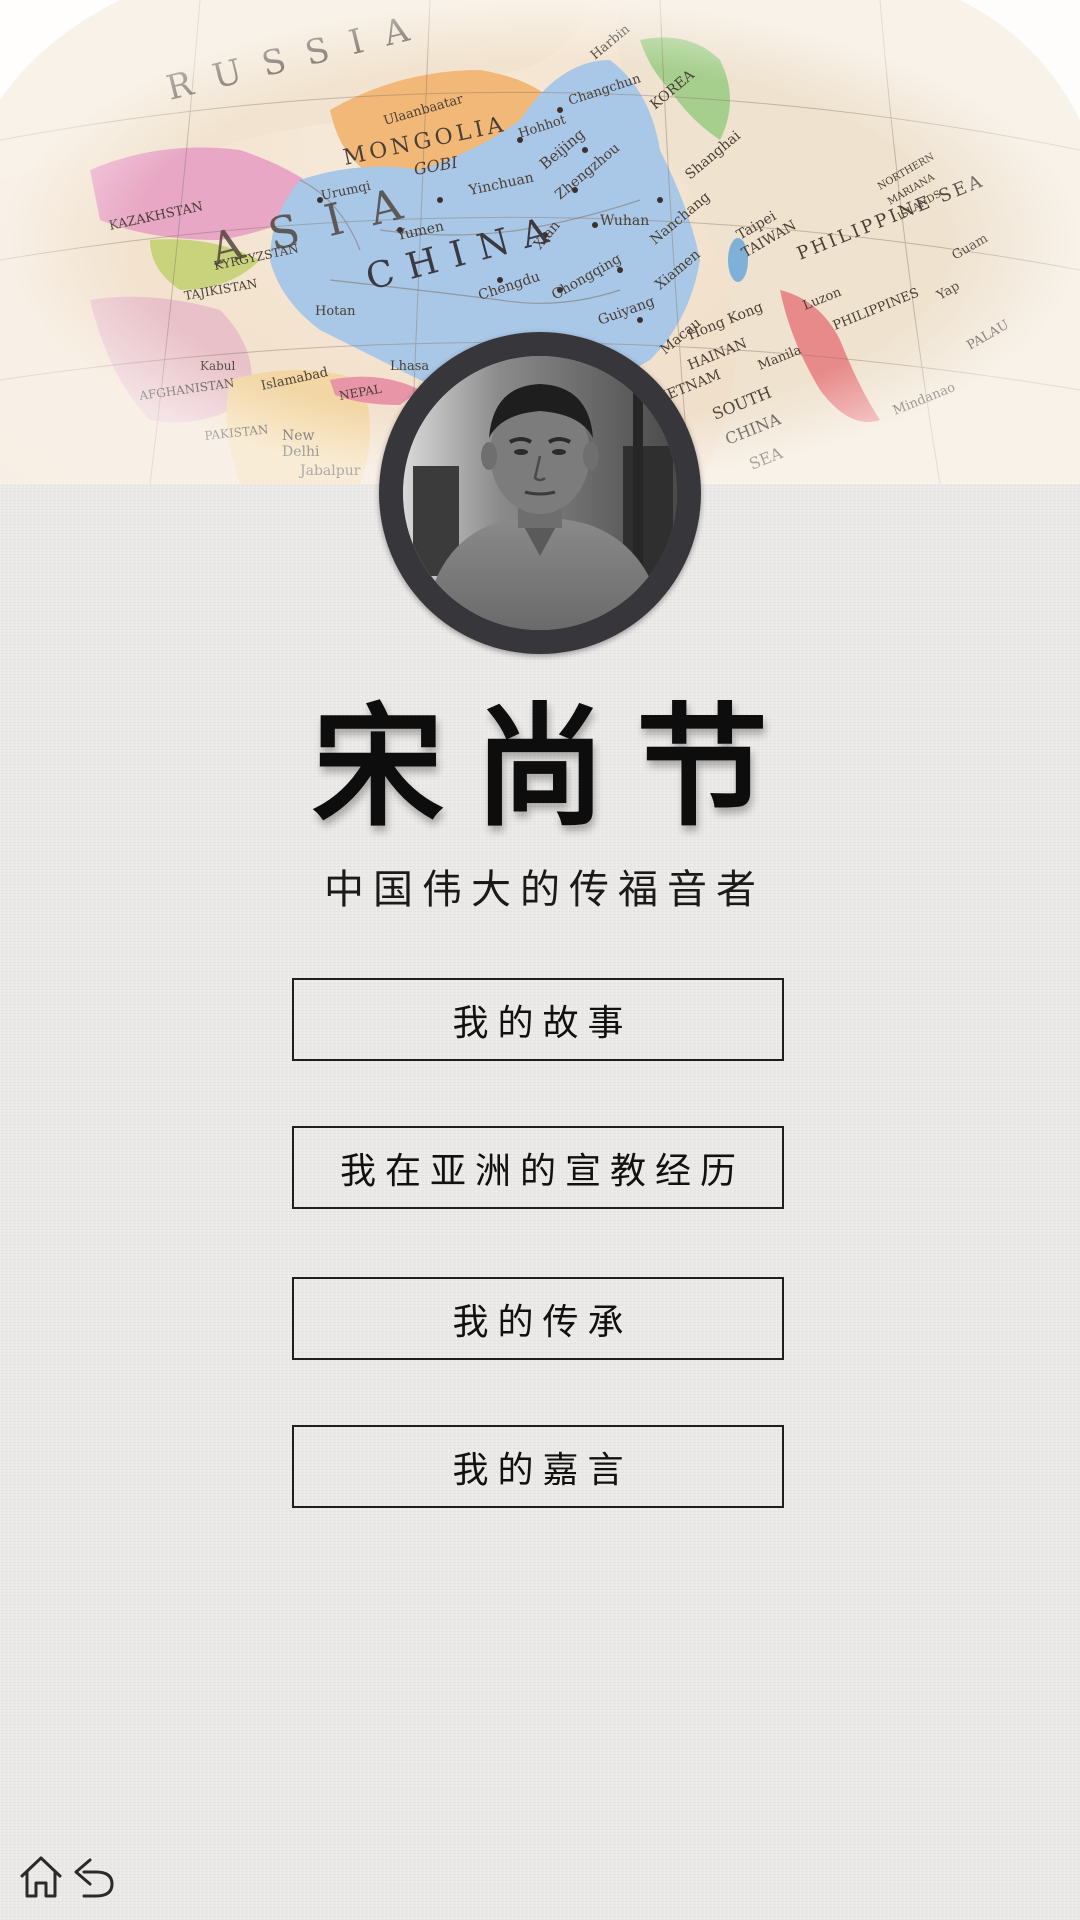  What do you see at coordinates (538, 1466) in the screenshot?
I see `my-sayings-button: 我的嘉言` at bounding box center [538, 1466].